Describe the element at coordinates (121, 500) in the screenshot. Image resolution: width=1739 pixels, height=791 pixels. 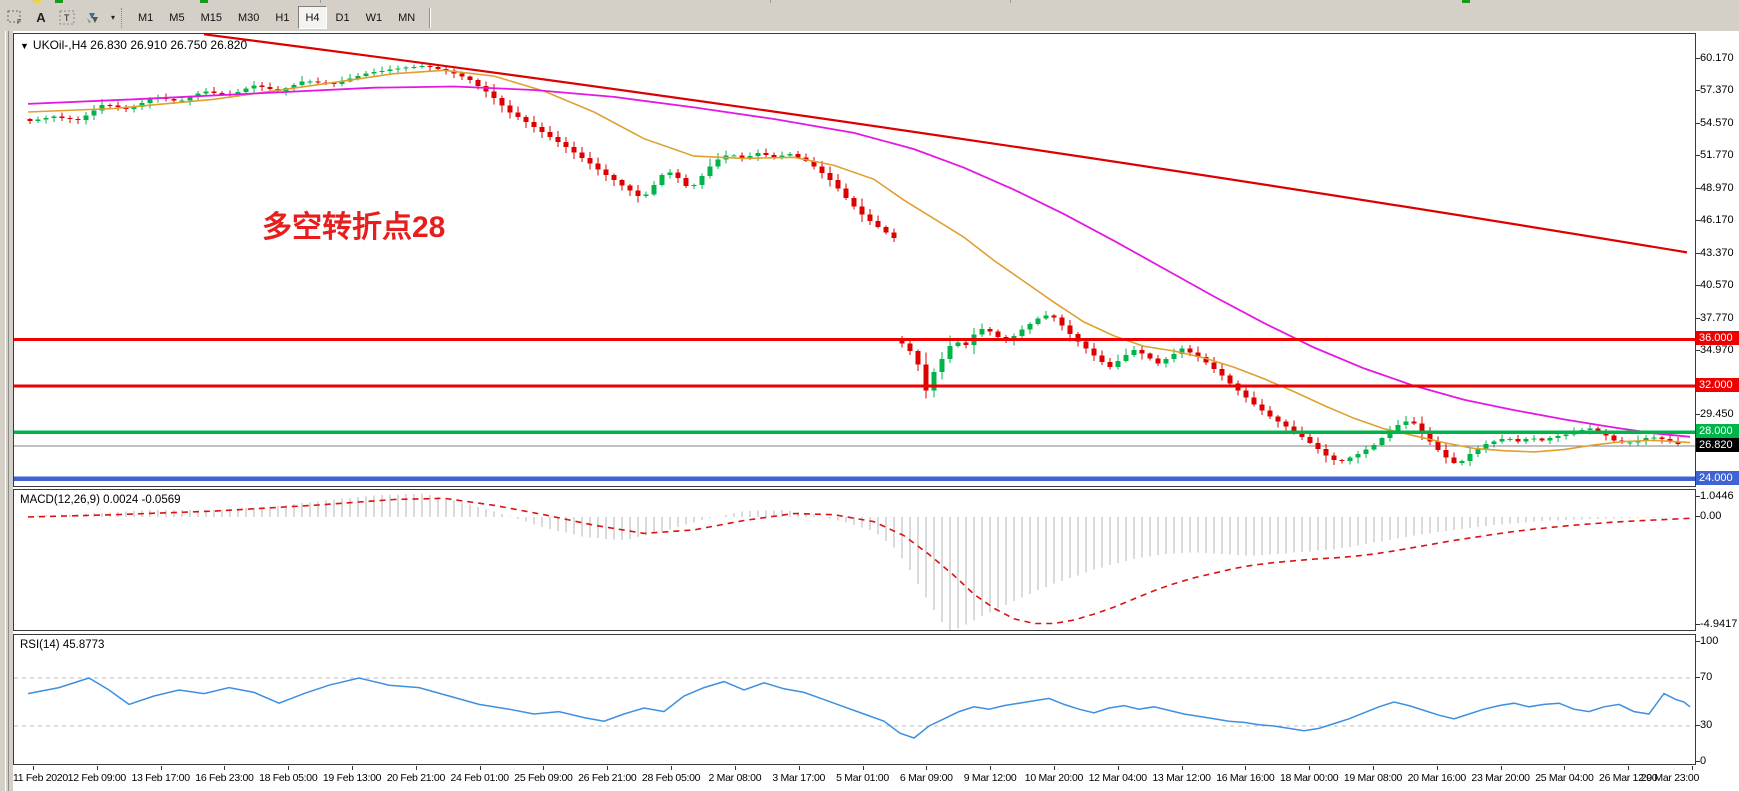
I see `macd-value-main: 0.0024` at that location.